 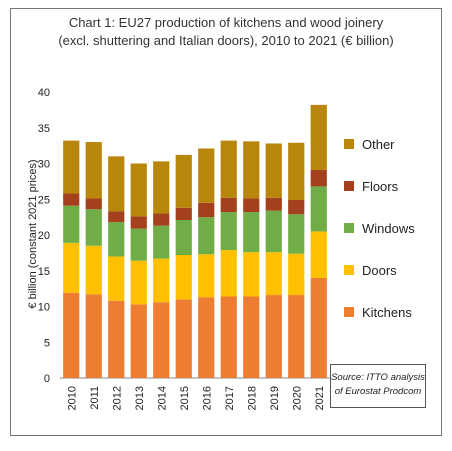 I want to click on y-tick-label: 15, so click(x=44, y=272).